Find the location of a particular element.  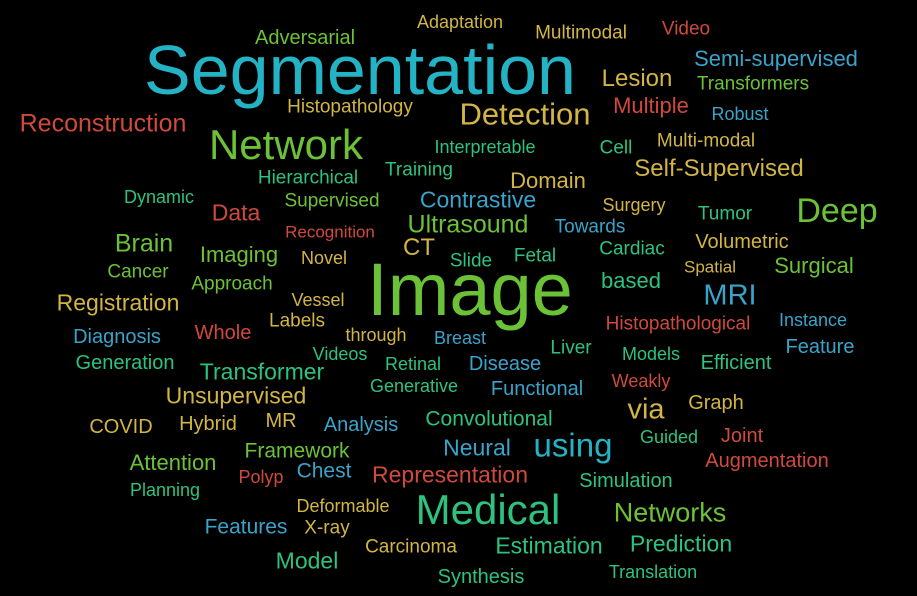

word-imaging: Imaging is located at coordinates (239, 254).